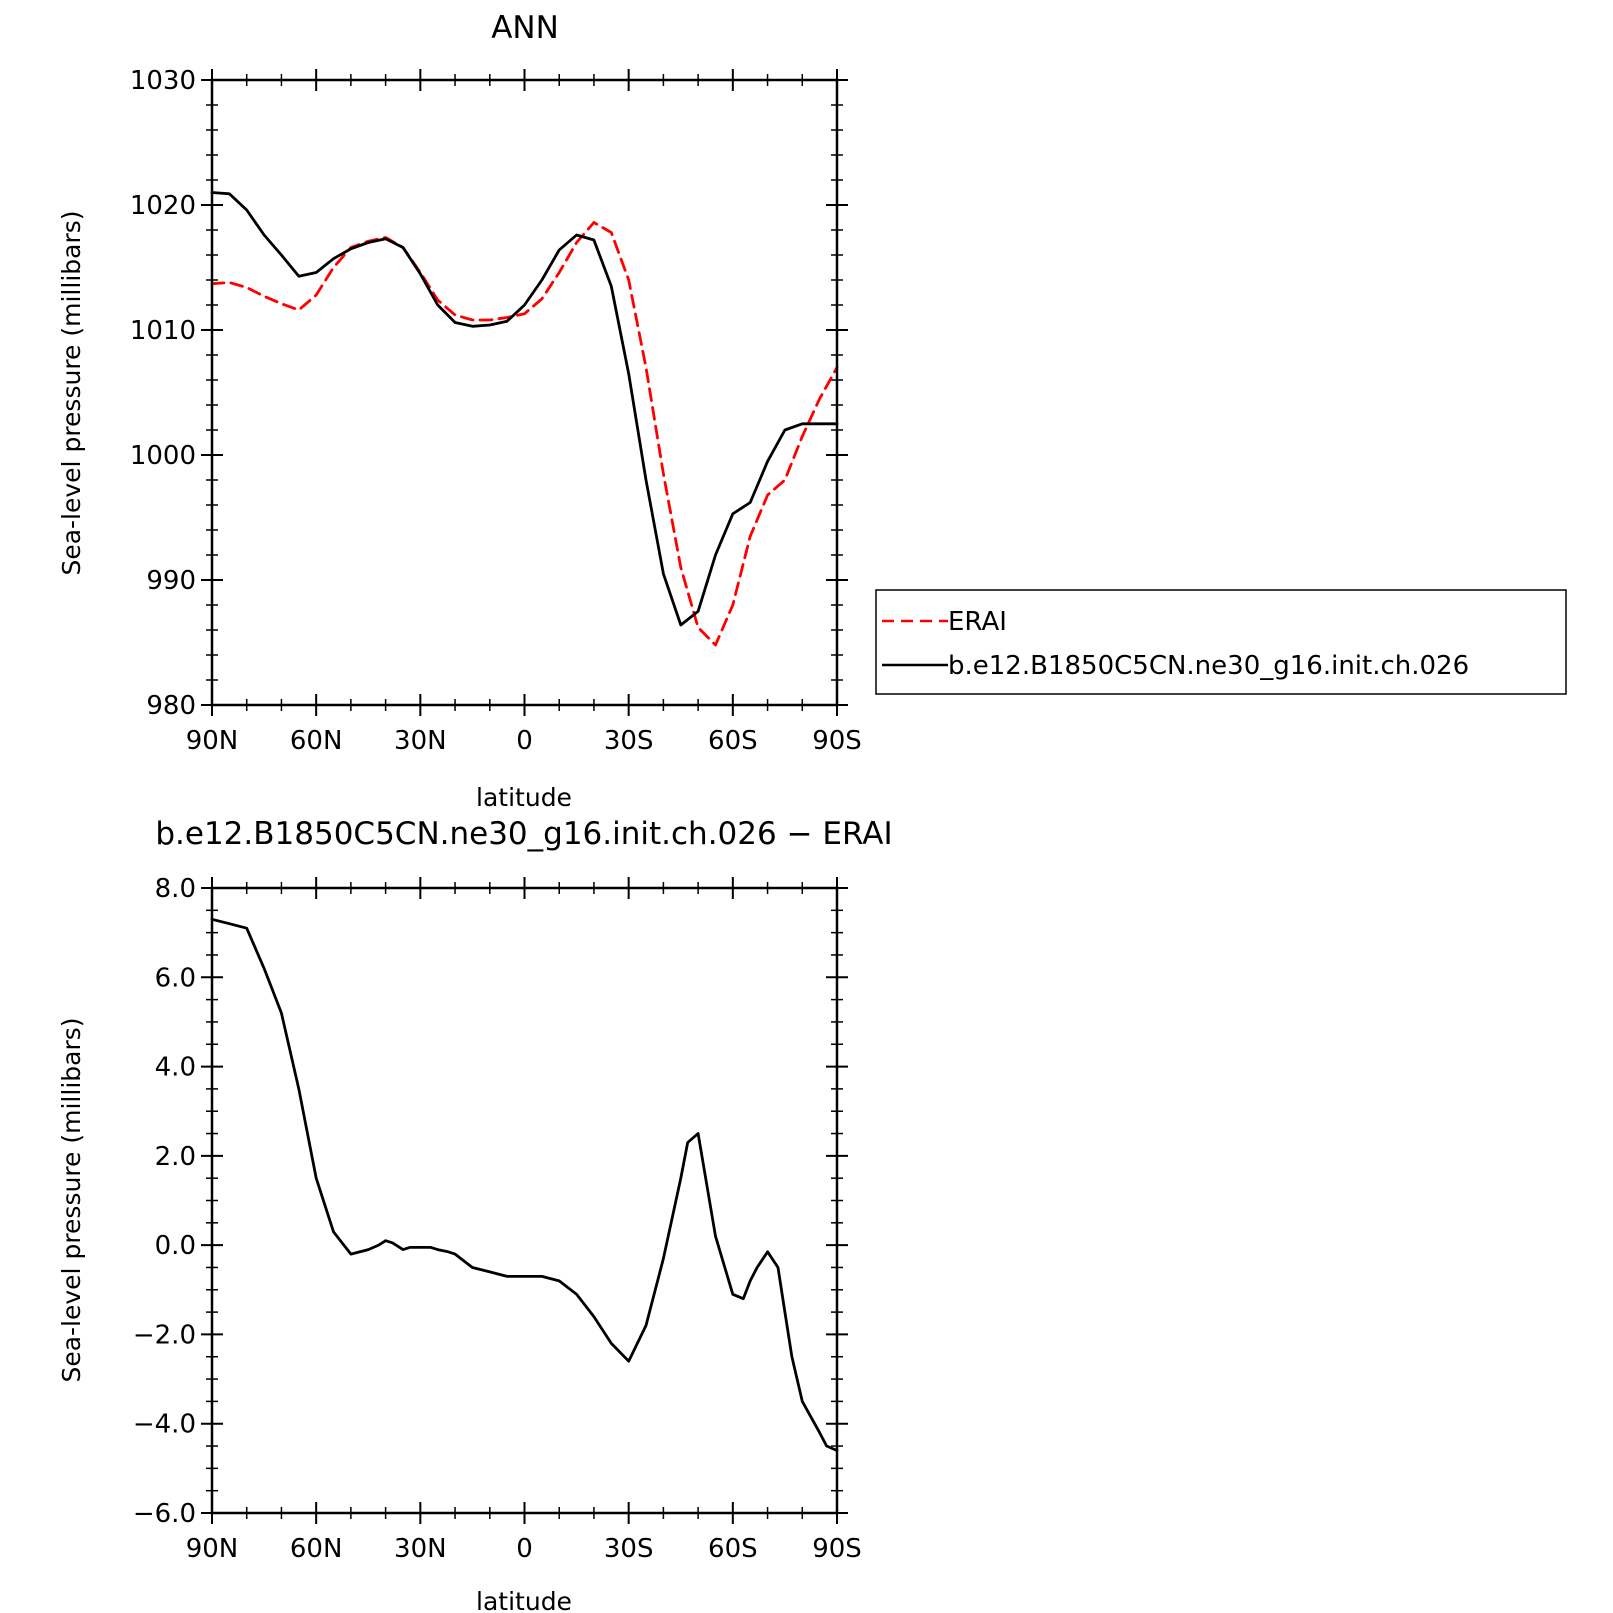  What do you see at coordinates (163, 456) in the screenshot?
I see `y-tick-label: 1000` at bounding box center [163, 456].